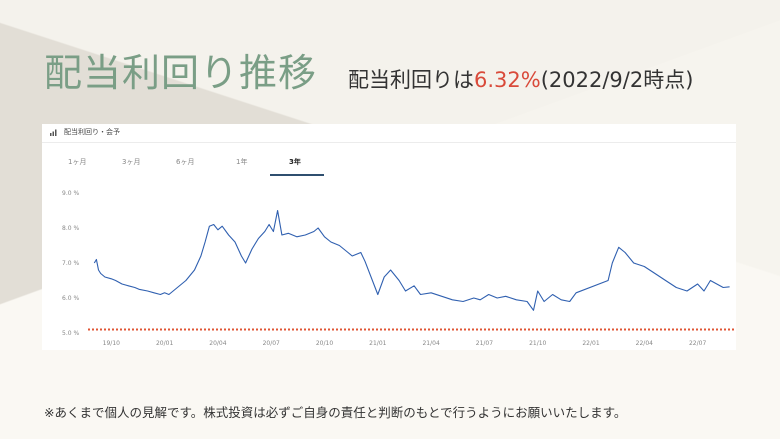  Describe the element at coordinates (697, 343) in the screenshot. I see `x-tick-label: 22/07` at that location.